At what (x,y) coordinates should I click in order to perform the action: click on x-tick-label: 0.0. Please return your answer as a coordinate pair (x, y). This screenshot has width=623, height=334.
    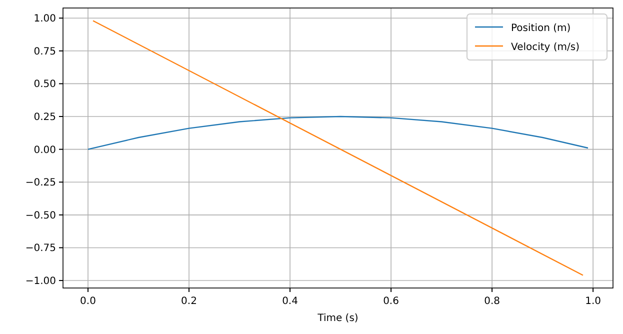
    Looking at the image, I should click on (88, 301).